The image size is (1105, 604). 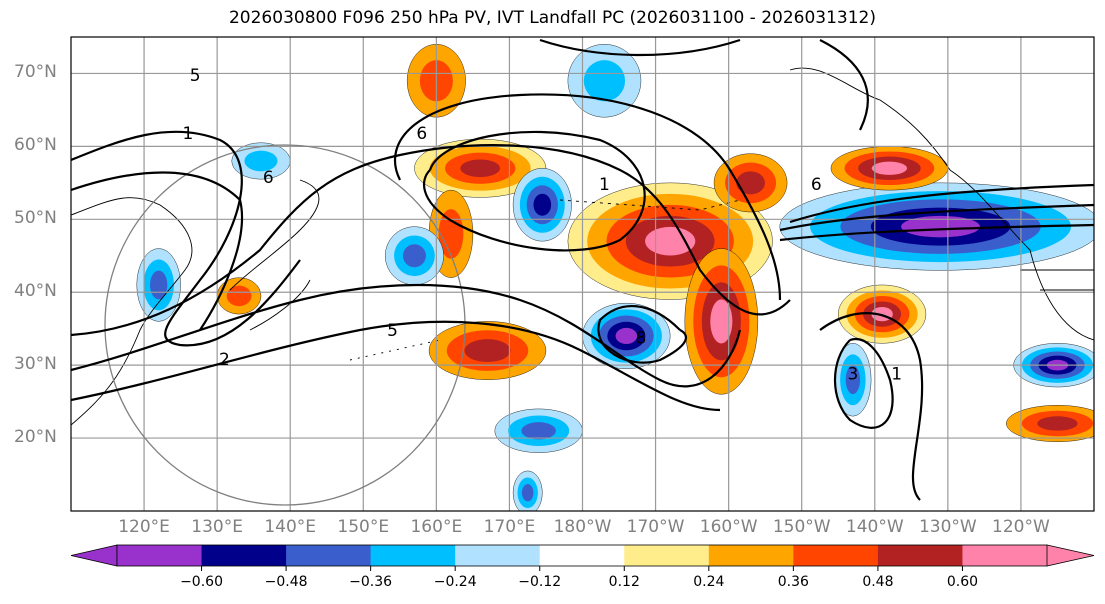 What do you see at coordinates (224, 360) in the screenshot?
I see `contour-label: 2` at bounding box center [224, 360].